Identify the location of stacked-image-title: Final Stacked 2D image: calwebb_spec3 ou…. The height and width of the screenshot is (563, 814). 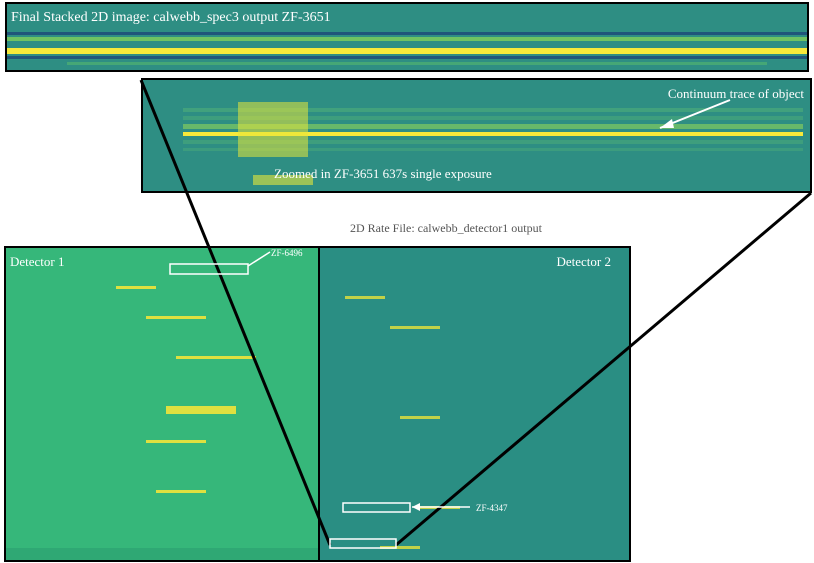
(171, 17).